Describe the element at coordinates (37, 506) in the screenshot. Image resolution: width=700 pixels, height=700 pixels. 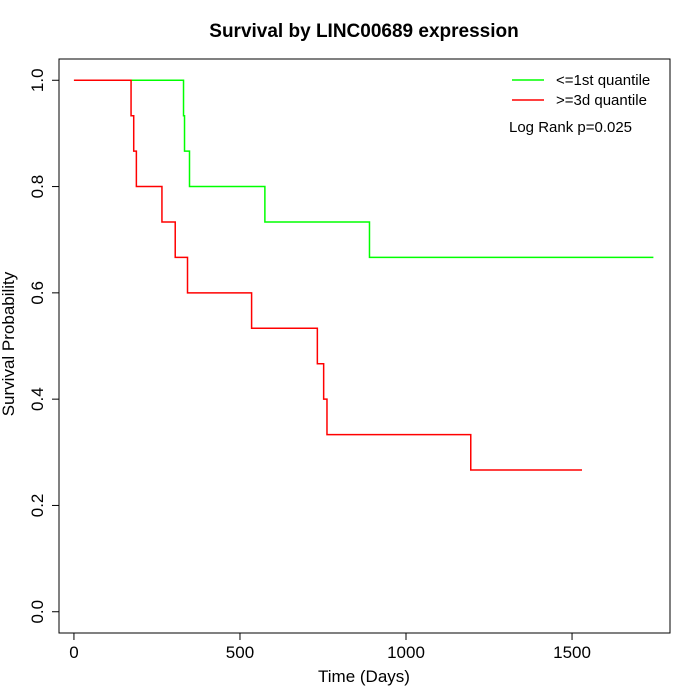
I see `y-tick-label: 0.2` at that location.